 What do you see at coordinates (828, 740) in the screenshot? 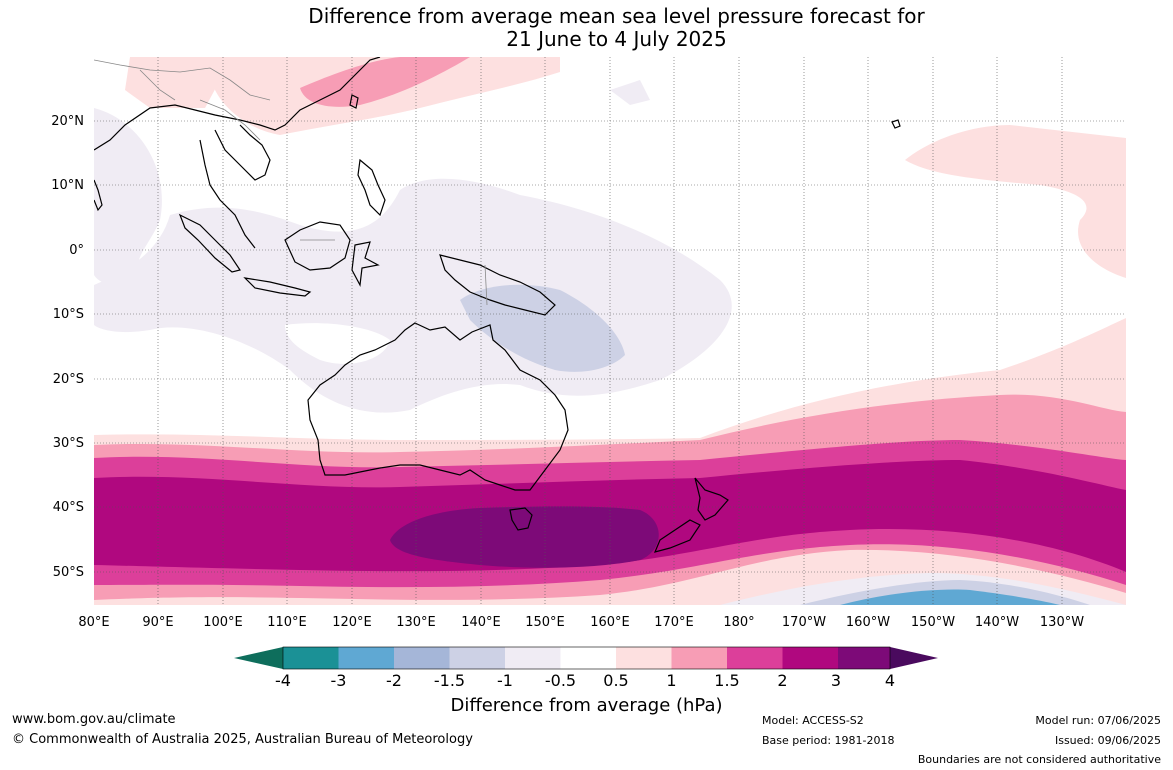
I see `base-period: Base period: 1981-2018` at bounding box center [828, 740].